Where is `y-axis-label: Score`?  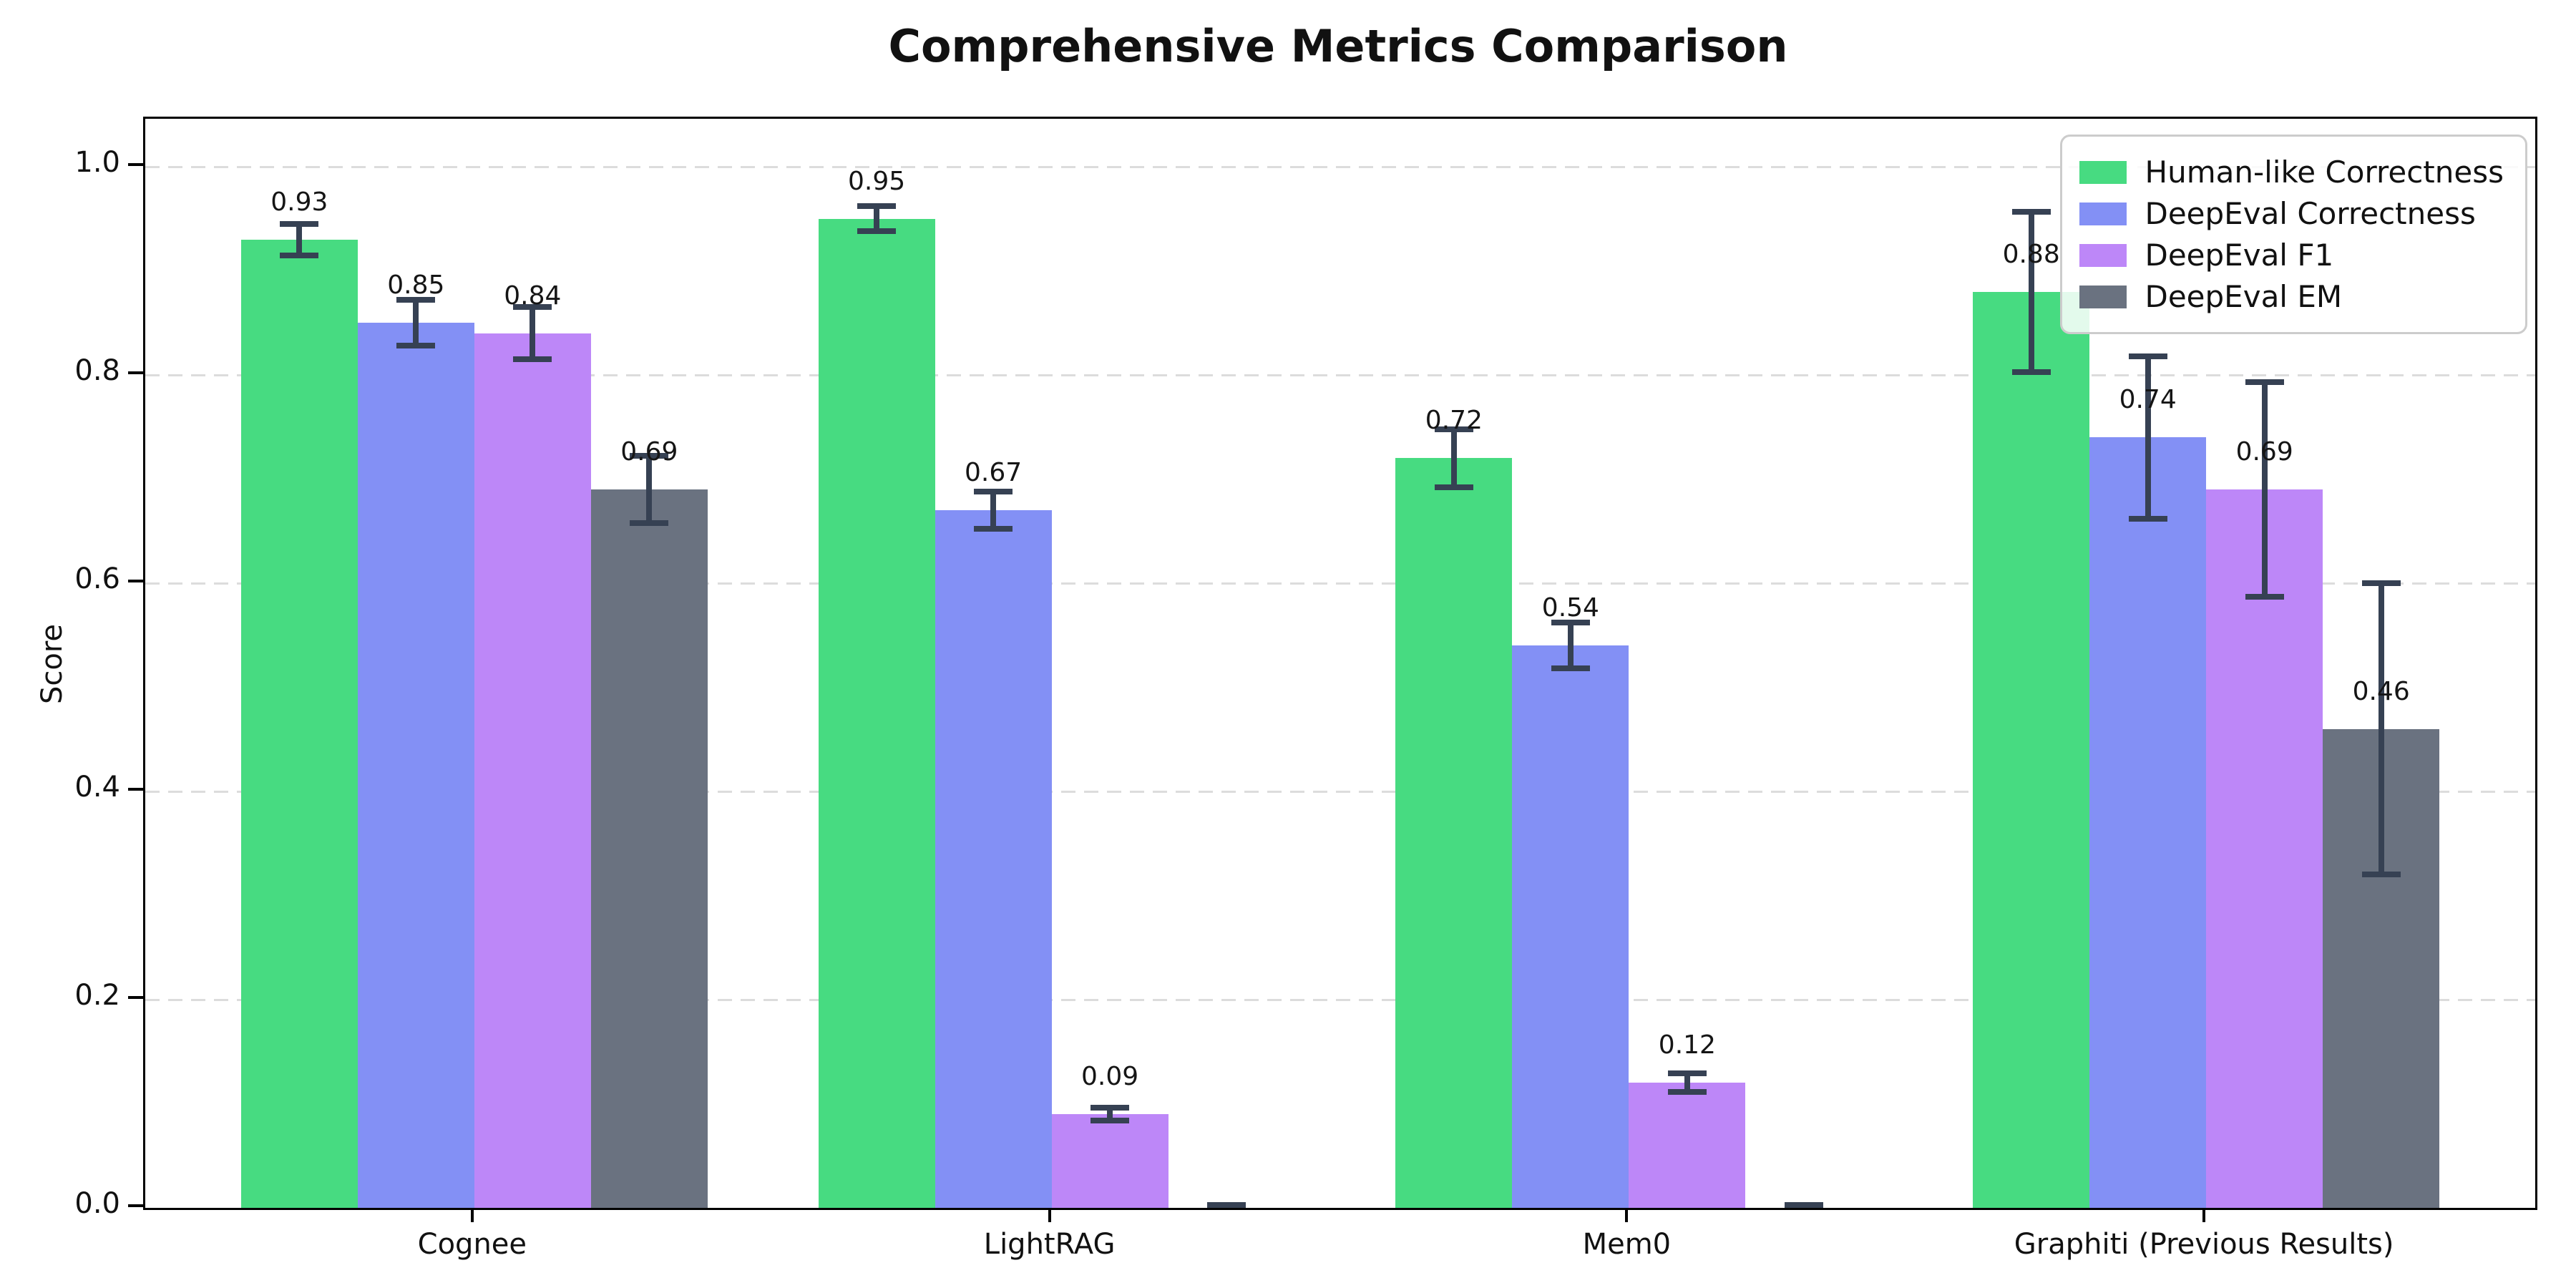 y-axis-label: Score is located at coordinates (52, 664).